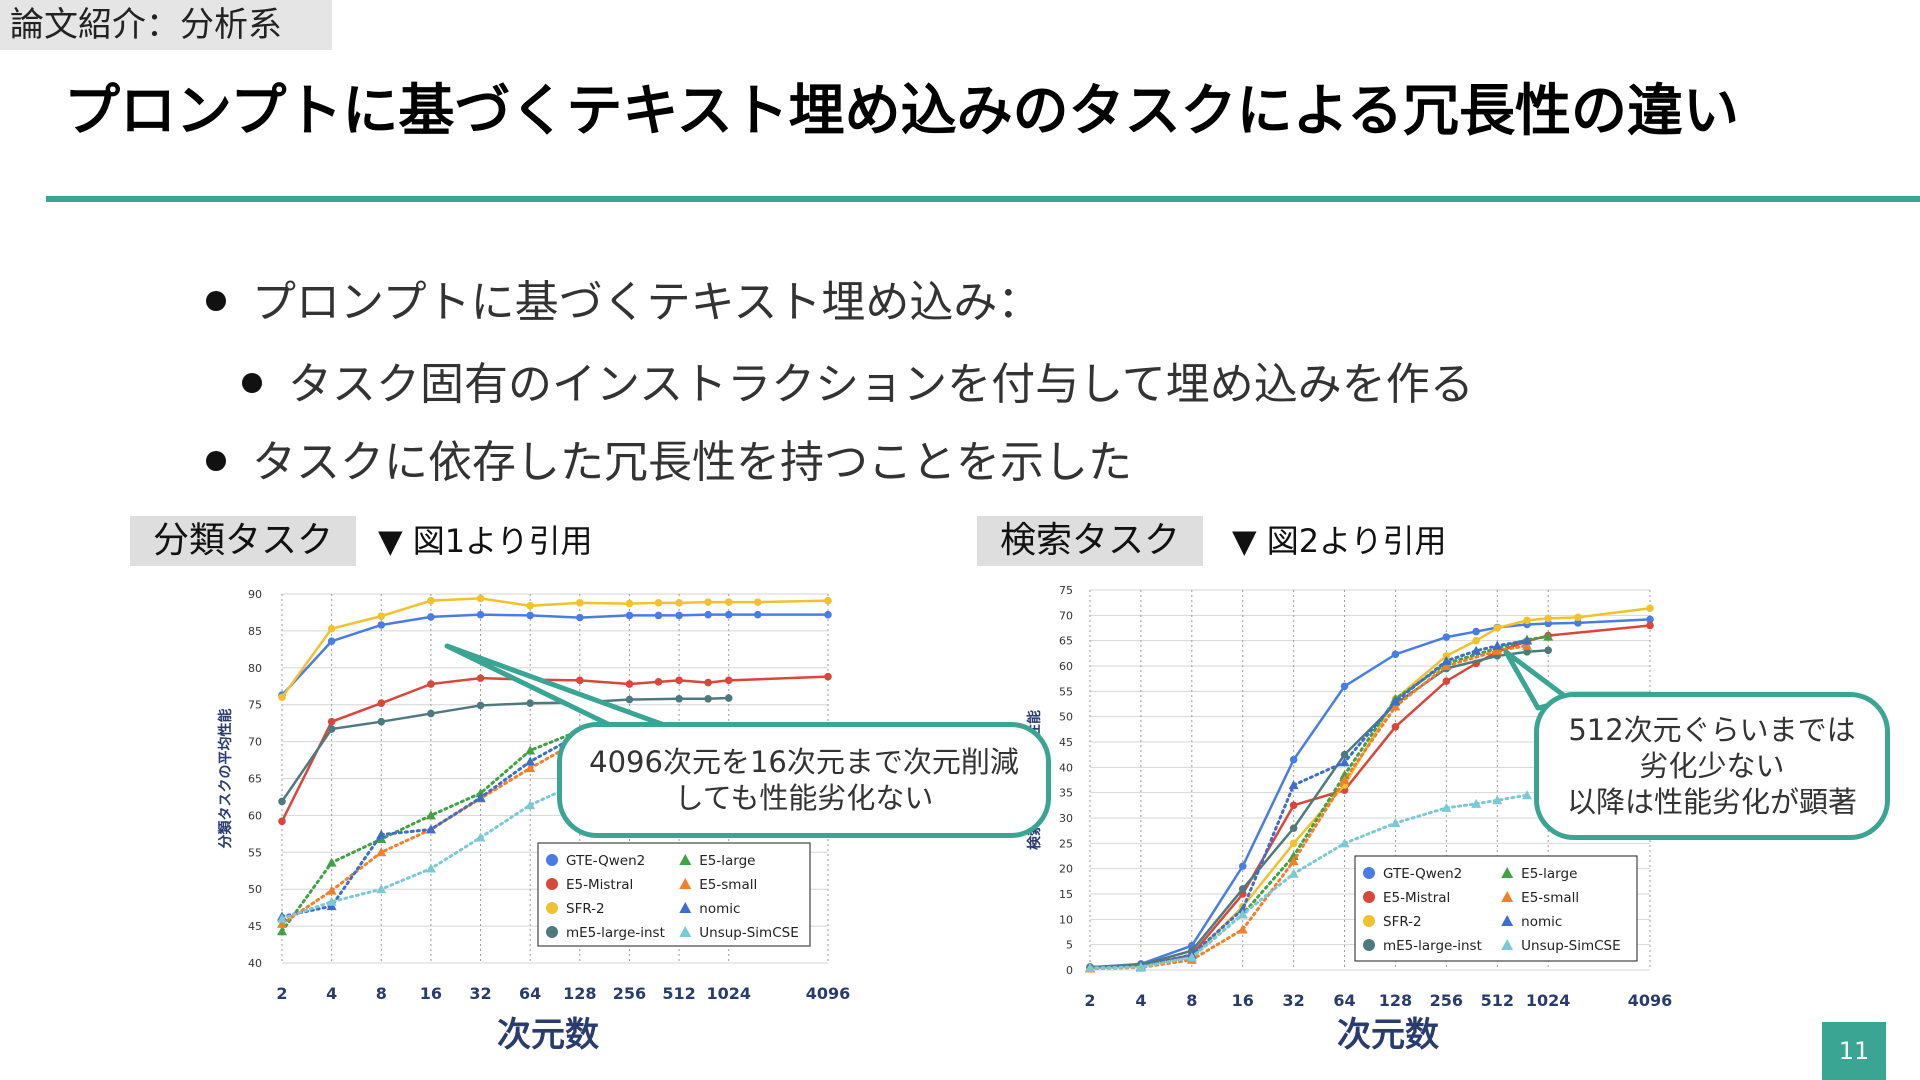  What do you see at coordinates (1432, 946) in the screenshot?
I see `legend-label: mE5-large-inst` at bounding box center [1432, 946].